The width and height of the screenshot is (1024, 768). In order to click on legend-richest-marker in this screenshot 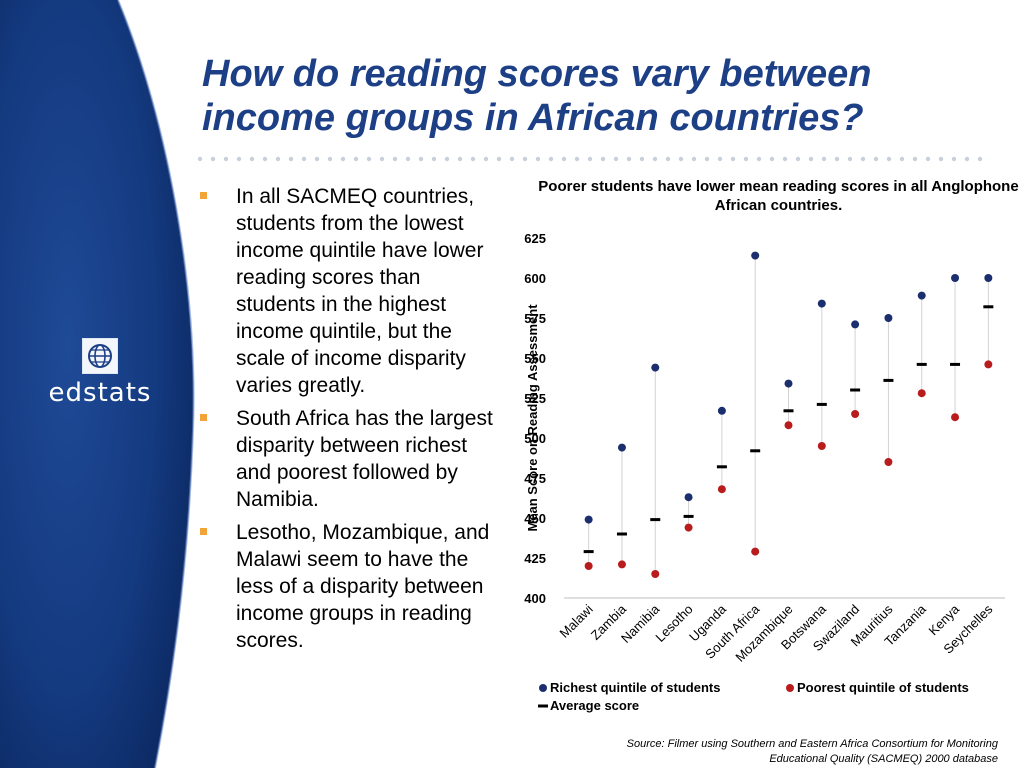, I will do `click(543, 688)`.